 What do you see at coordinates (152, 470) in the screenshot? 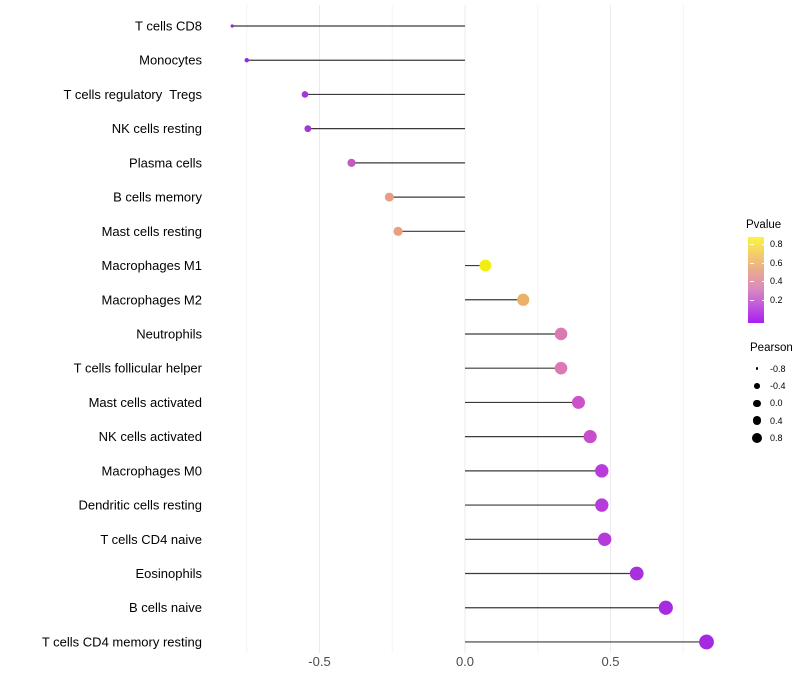
I see `y-axis-label: Macrophages M0` at bounding box center [152, 470].